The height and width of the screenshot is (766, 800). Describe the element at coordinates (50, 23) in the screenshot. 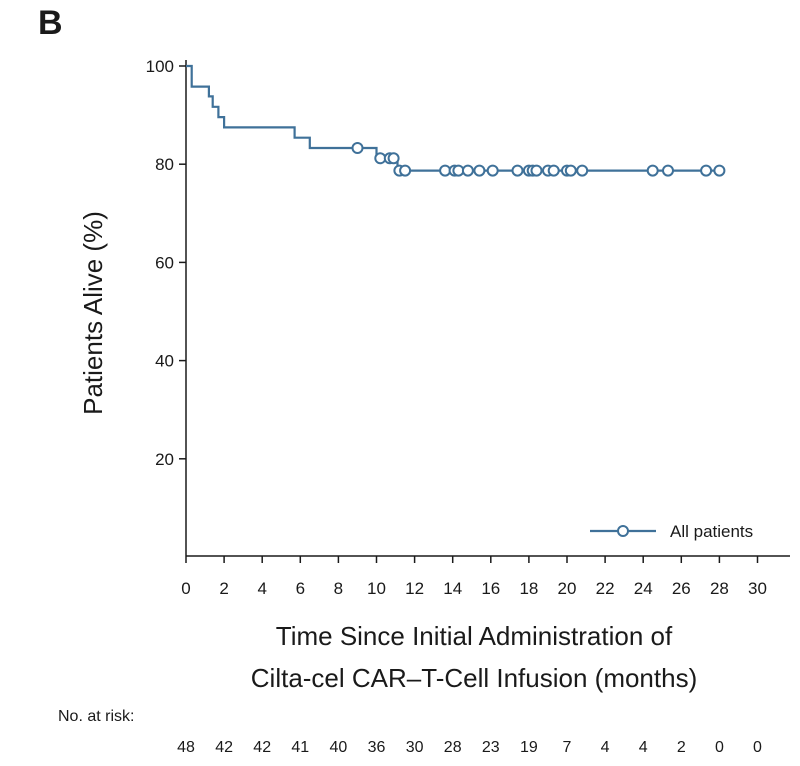

I see `panel-label: B` at that location.